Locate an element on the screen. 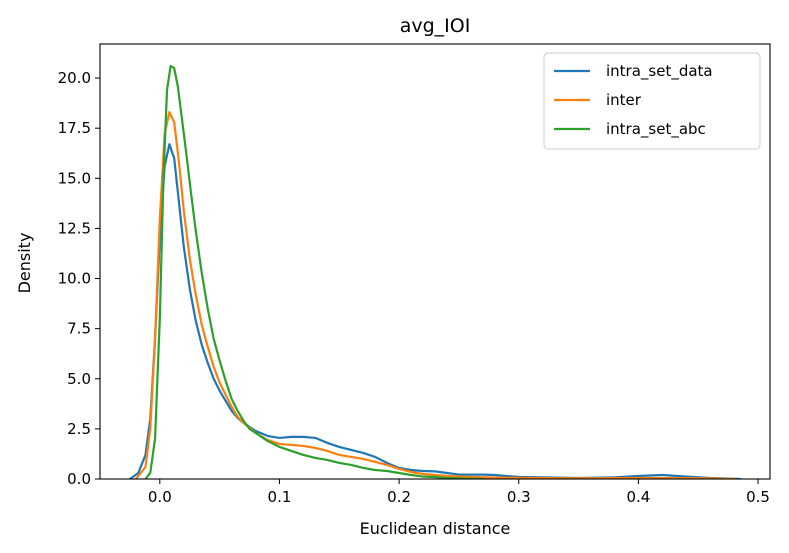 The image size is (789, 553). y-ticks: 0.0 2.5 5.0 7.5 10.0 12.5 15.0 17.5 20.0 is located at coordinates (79, 278).